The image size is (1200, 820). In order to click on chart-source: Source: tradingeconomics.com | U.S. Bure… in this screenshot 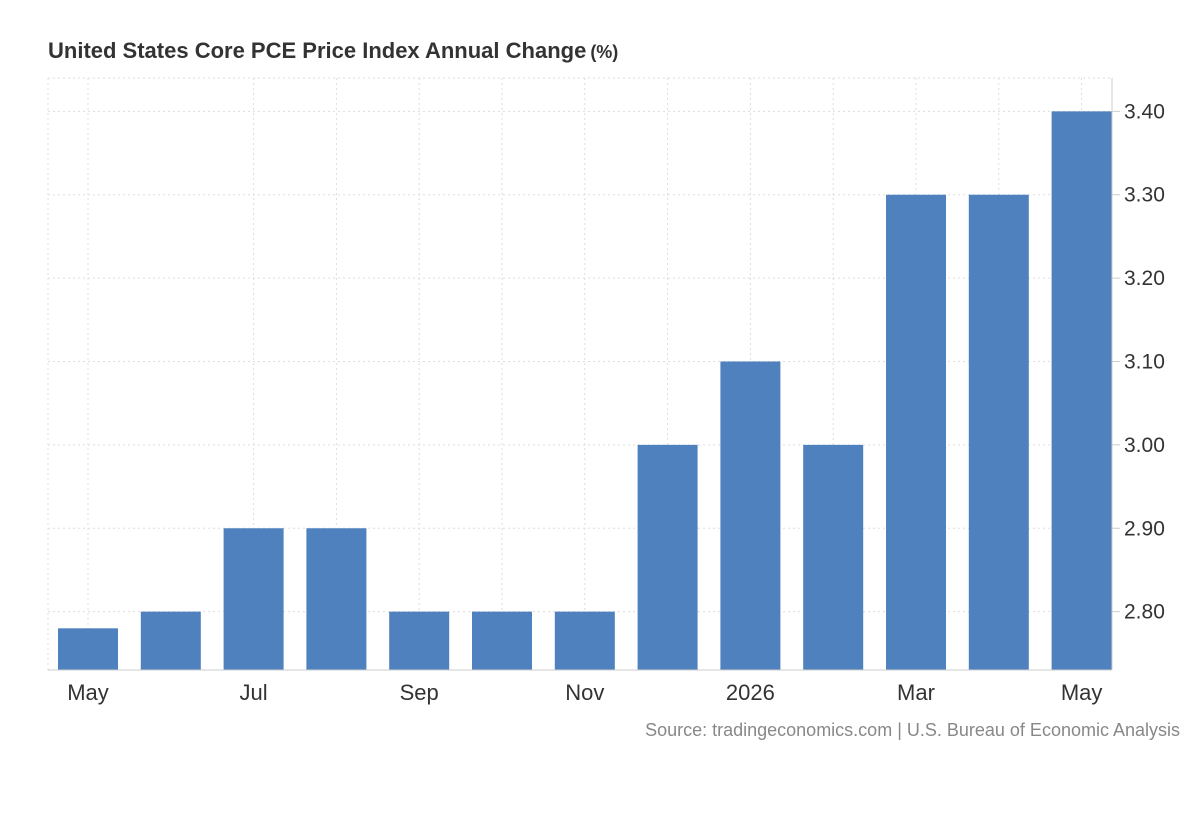, I will do `click(912, 730)`.